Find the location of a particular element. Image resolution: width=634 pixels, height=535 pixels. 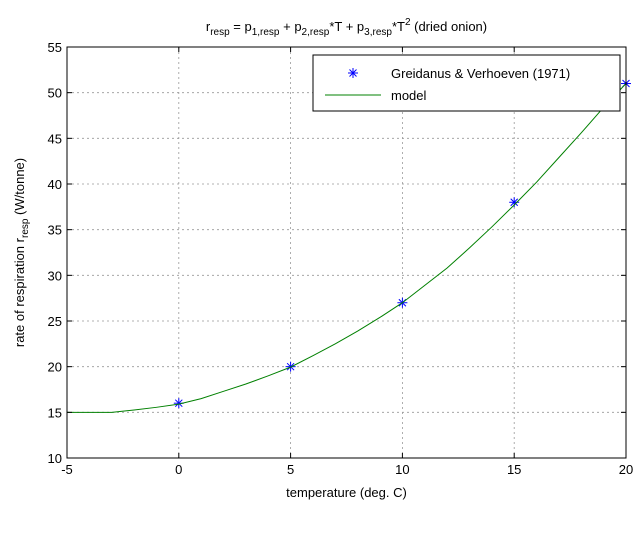

x-tick-label: 5 is located at coordinates (290, 469).